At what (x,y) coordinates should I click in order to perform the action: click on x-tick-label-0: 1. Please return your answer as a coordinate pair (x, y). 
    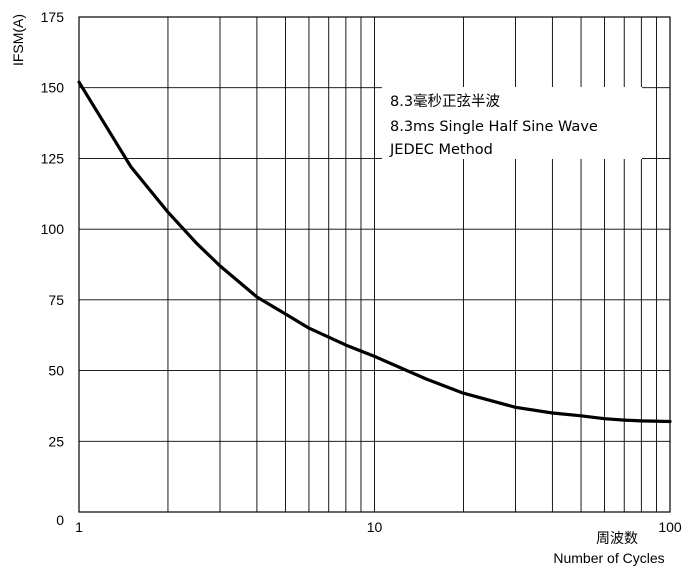
    Looking at the image, I should click on (79, 527).